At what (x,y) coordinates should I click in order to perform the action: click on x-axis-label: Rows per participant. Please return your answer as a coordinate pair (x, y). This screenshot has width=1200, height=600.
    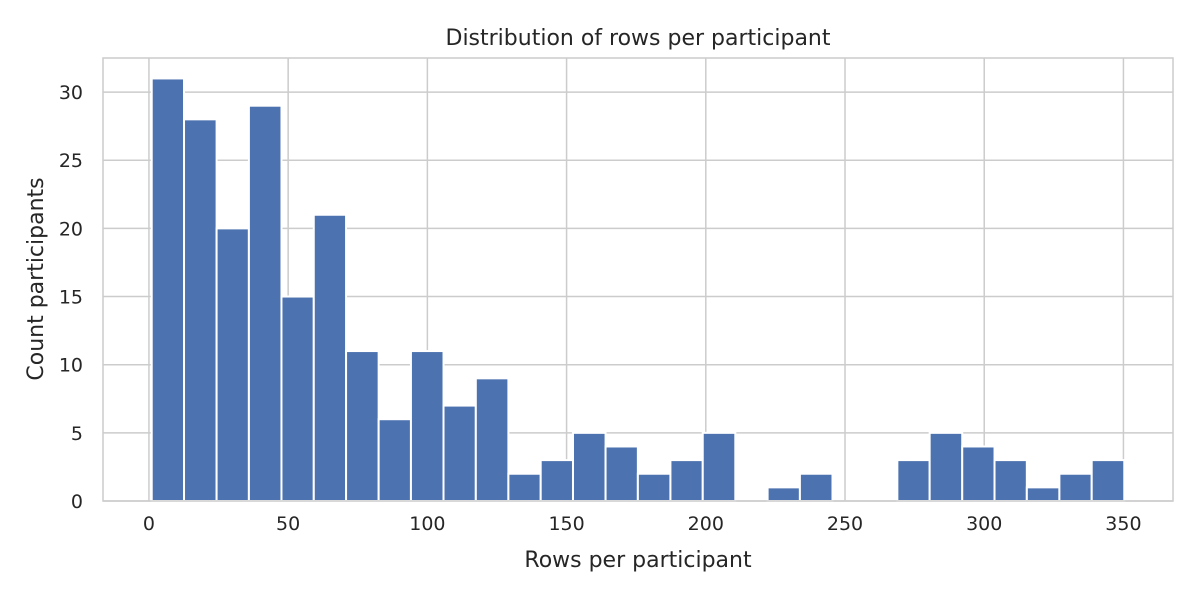
    Looking at the image, I should click on (638, 560).